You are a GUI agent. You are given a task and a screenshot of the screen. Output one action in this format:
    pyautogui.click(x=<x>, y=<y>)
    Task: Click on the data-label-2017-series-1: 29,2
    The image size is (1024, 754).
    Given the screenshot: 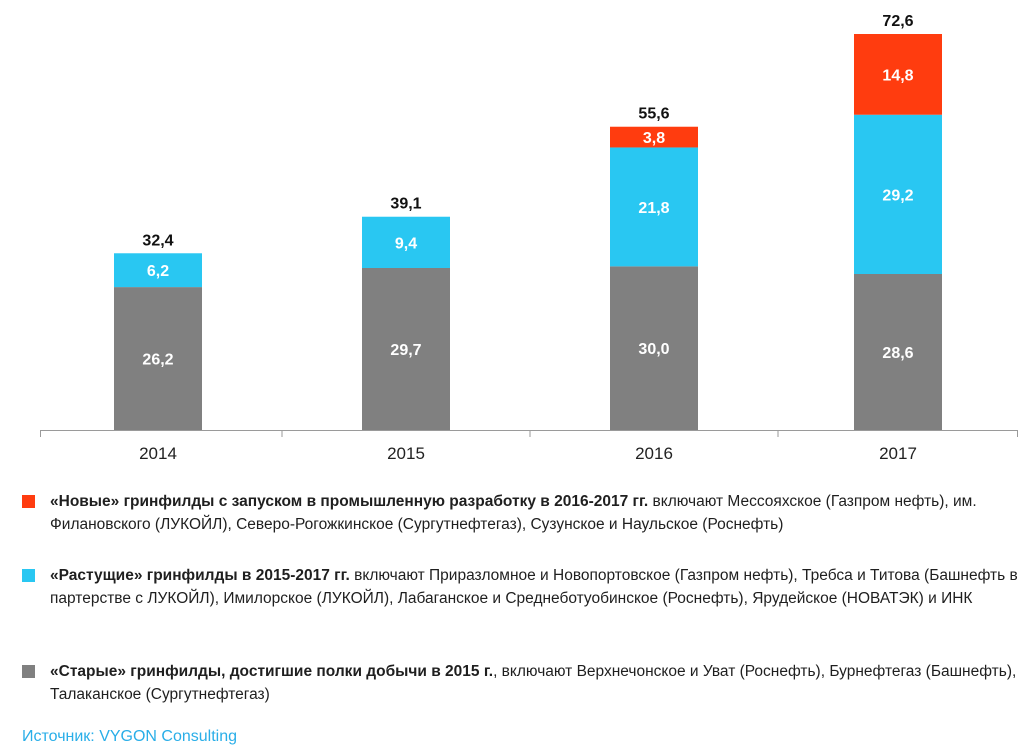 What is the action you would take?
    pyautogui.click(x=897, y=195)
    